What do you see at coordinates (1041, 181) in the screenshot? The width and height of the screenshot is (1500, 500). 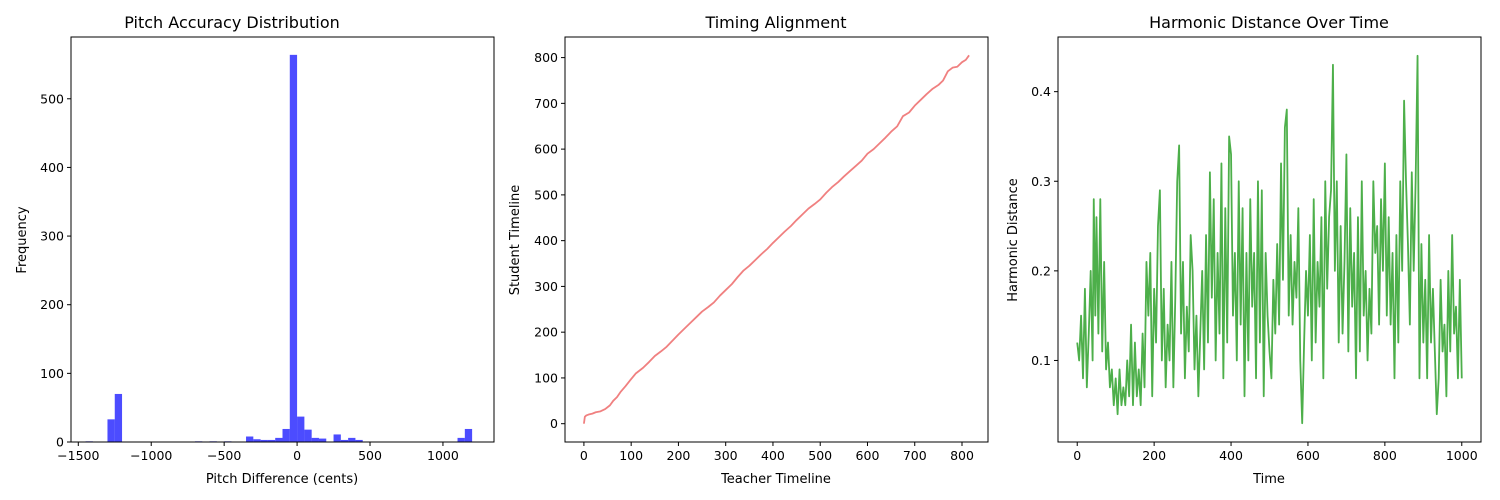 I see `y-tick-label: 0.3` at bounding box center [1041, 181].